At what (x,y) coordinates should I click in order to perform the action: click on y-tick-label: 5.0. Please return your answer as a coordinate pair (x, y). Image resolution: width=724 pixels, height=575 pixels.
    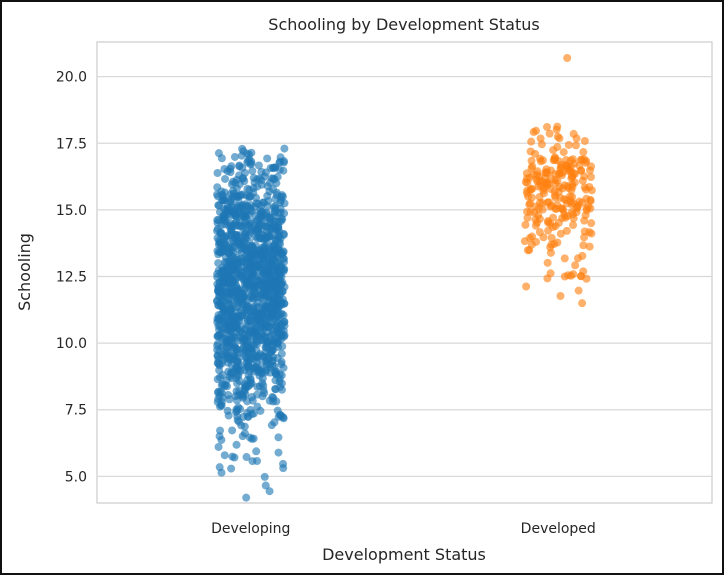
    Looking at the image, I should click on (76, 477).